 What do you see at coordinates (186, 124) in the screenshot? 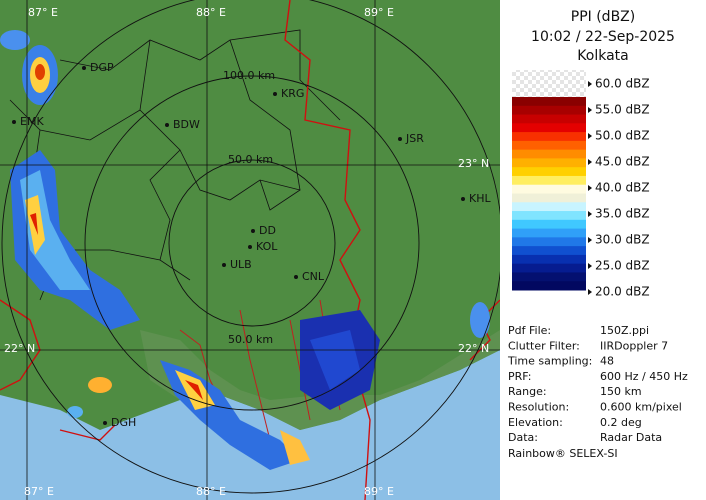
I see `city-label: BDW` at bounding box center [186, 124].